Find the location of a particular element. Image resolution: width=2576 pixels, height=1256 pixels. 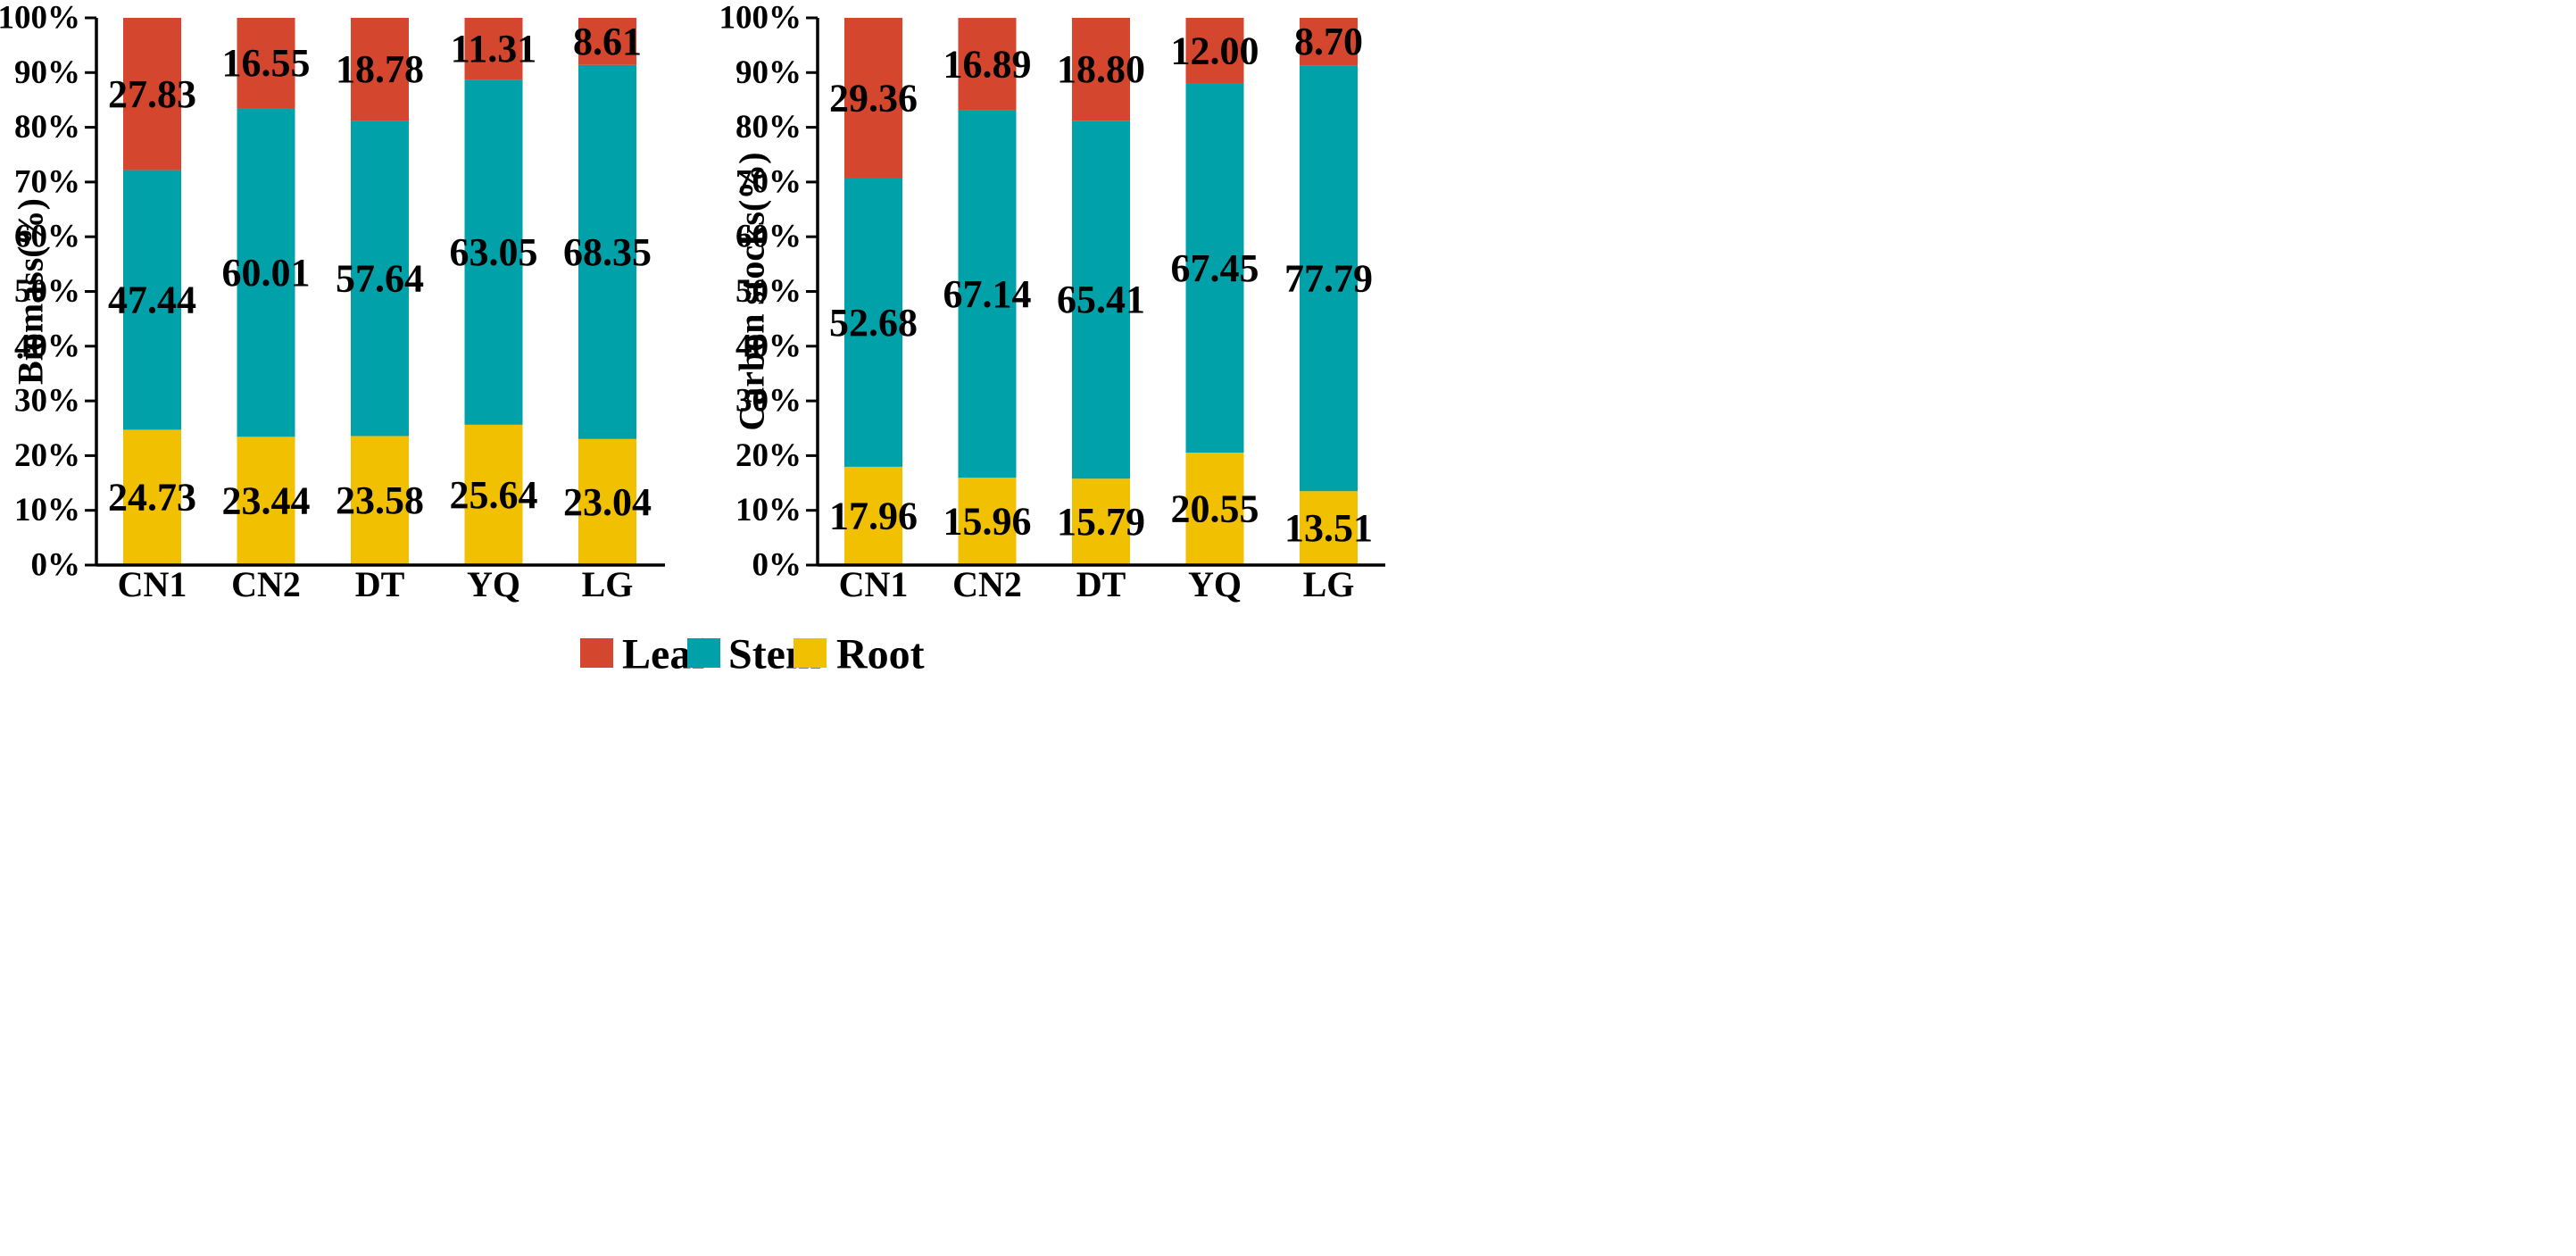

legend-swatch-leaf is located at coordinates (596, 653).